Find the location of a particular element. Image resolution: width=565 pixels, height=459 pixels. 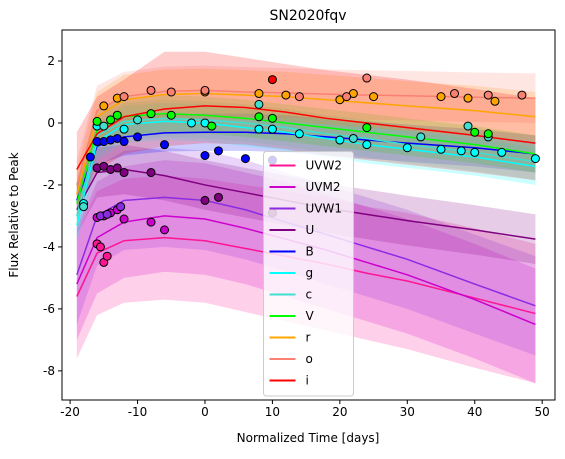

x-tick-label: -10 is located at coordinates (138, 412).